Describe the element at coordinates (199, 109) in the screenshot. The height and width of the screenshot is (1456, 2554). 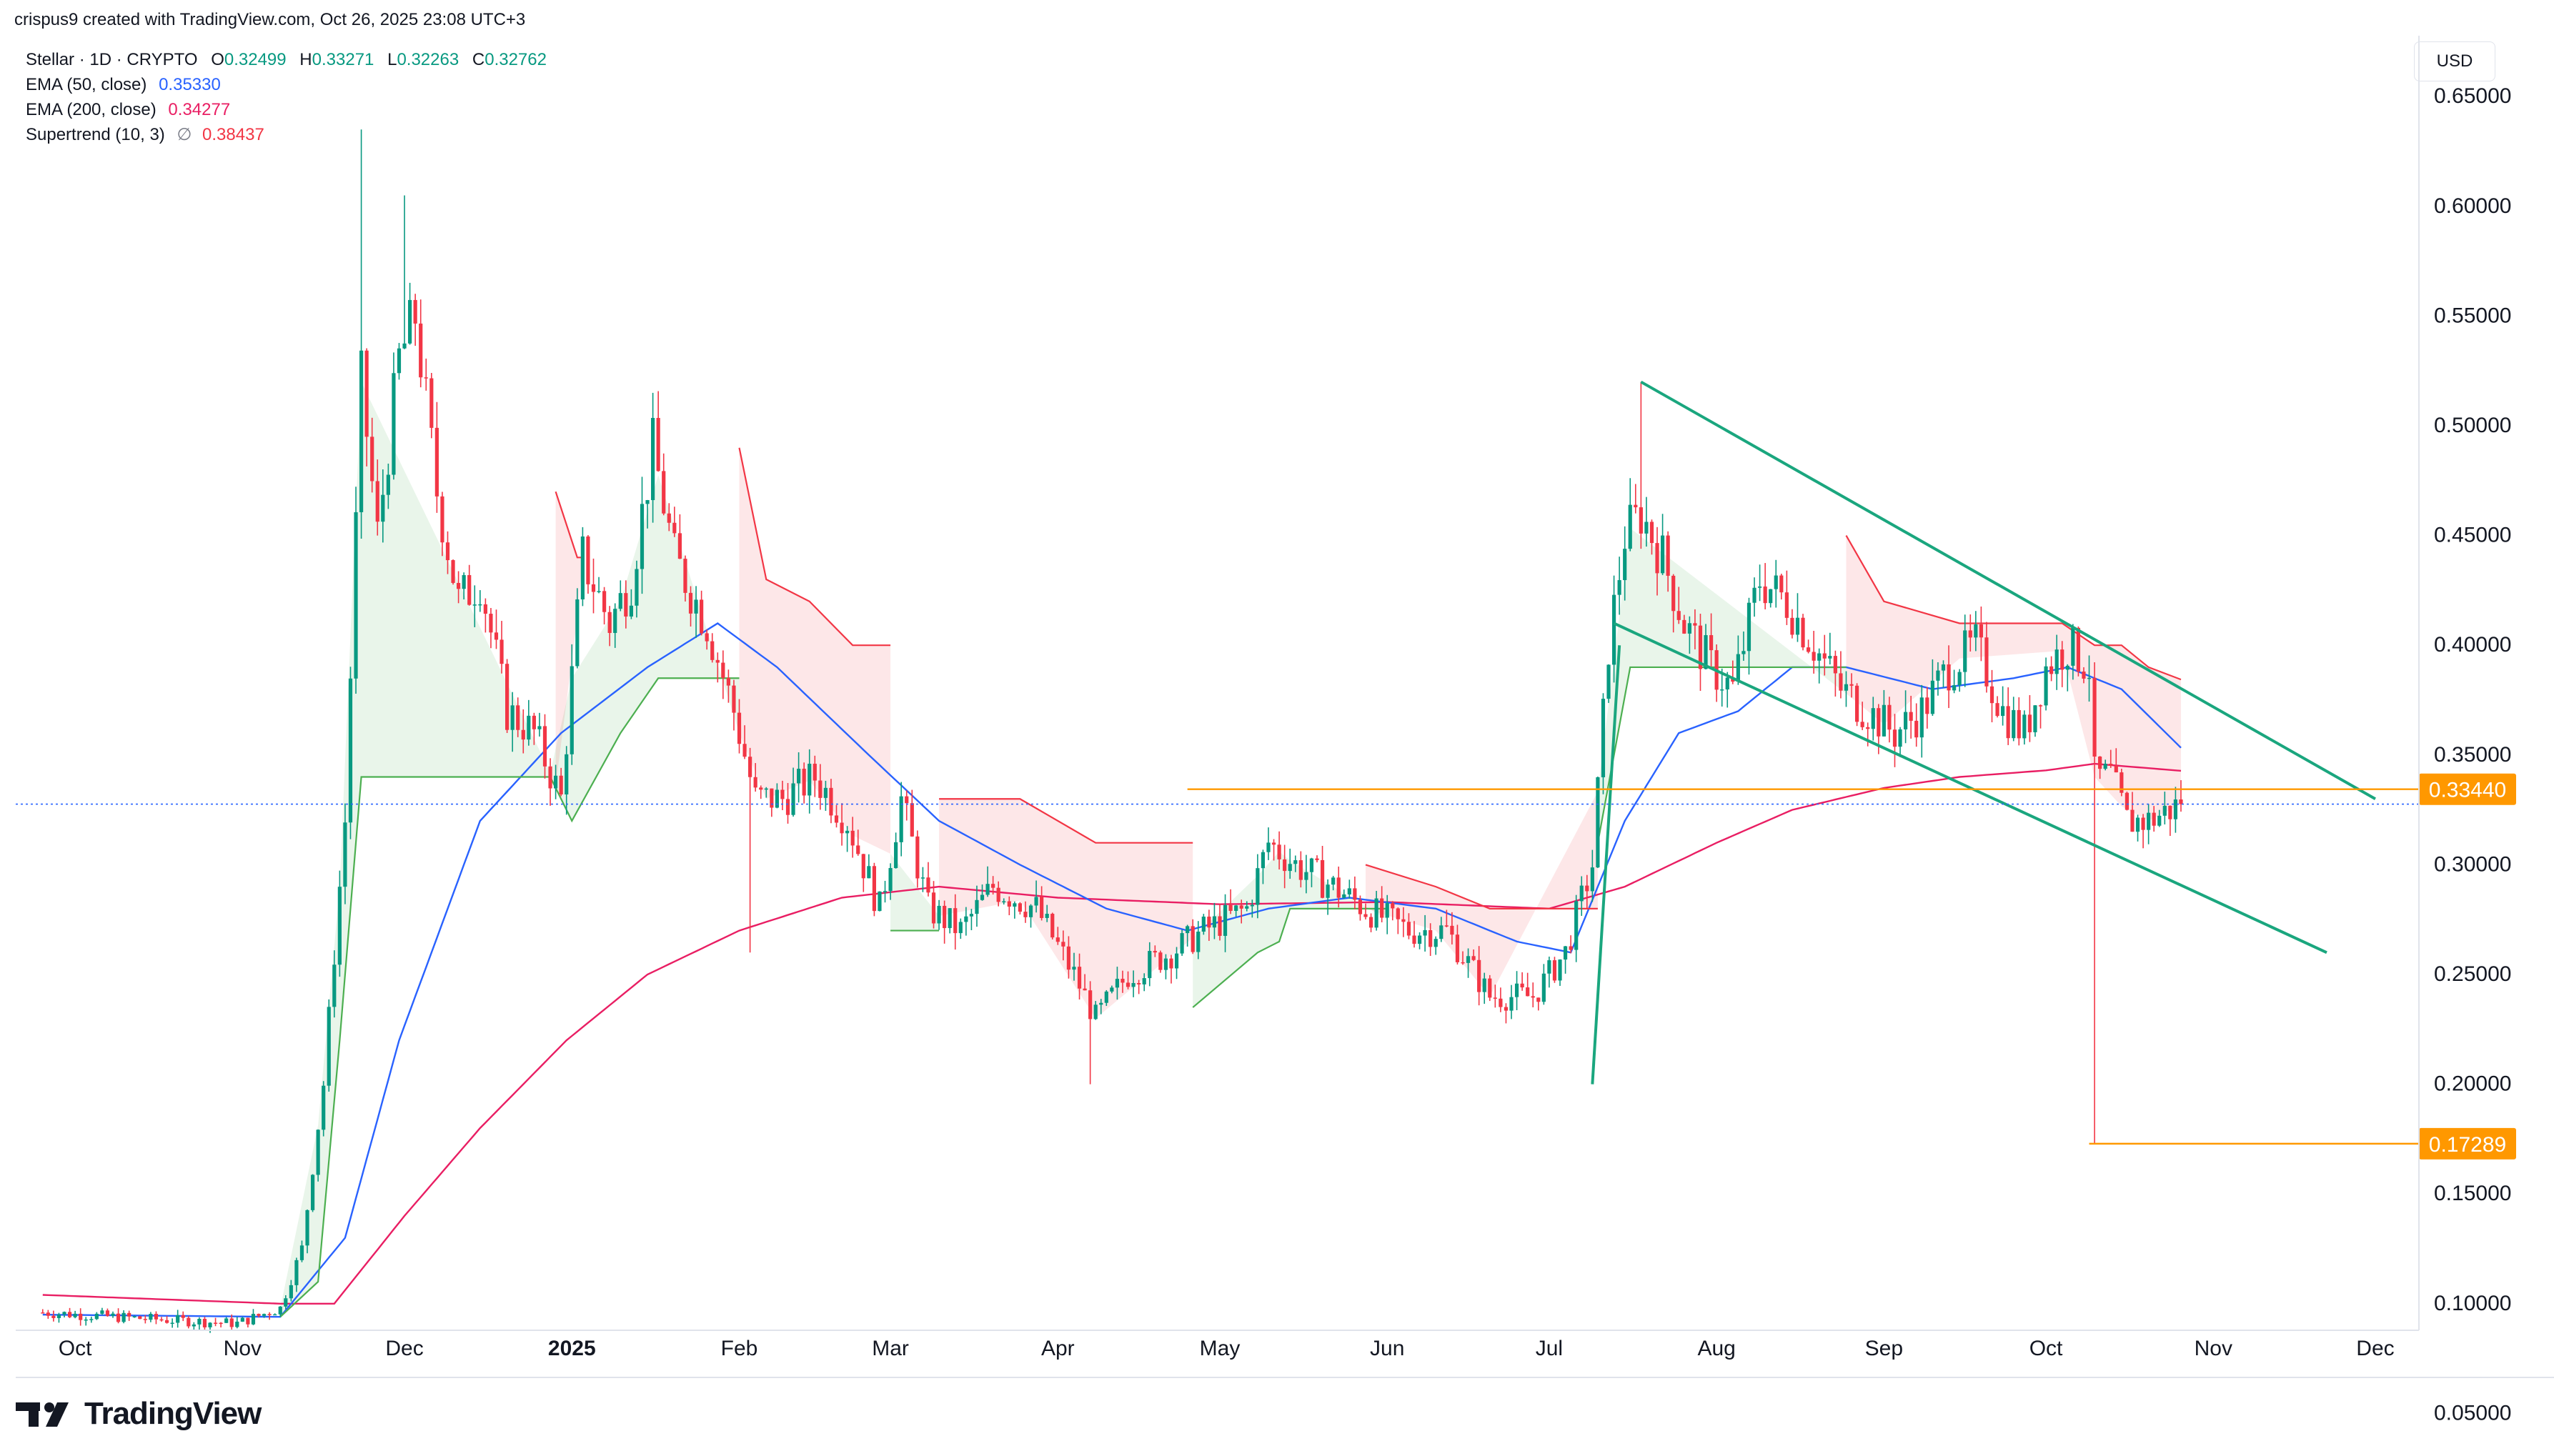
I see `ema200-value: 0.34277` at that location.